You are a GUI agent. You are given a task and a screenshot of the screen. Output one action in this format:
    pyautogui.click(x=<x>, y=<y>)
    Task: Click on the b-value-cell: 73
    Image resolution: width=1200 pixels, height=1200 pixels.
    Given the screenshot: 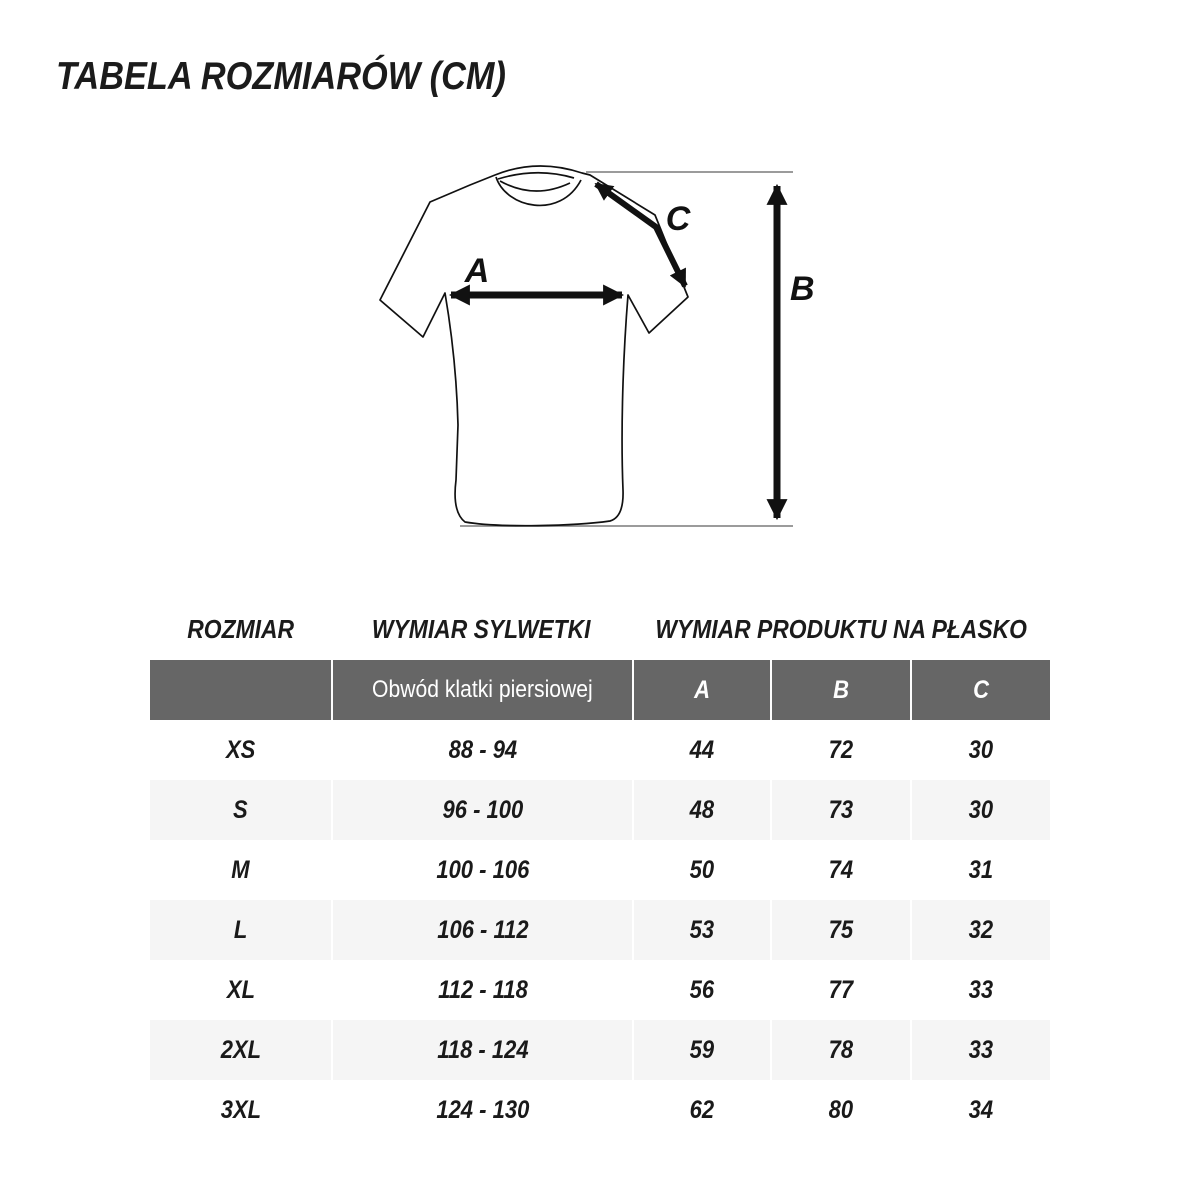 What is the action you would take?
    pyautogui.click(x=840, y=810)
    